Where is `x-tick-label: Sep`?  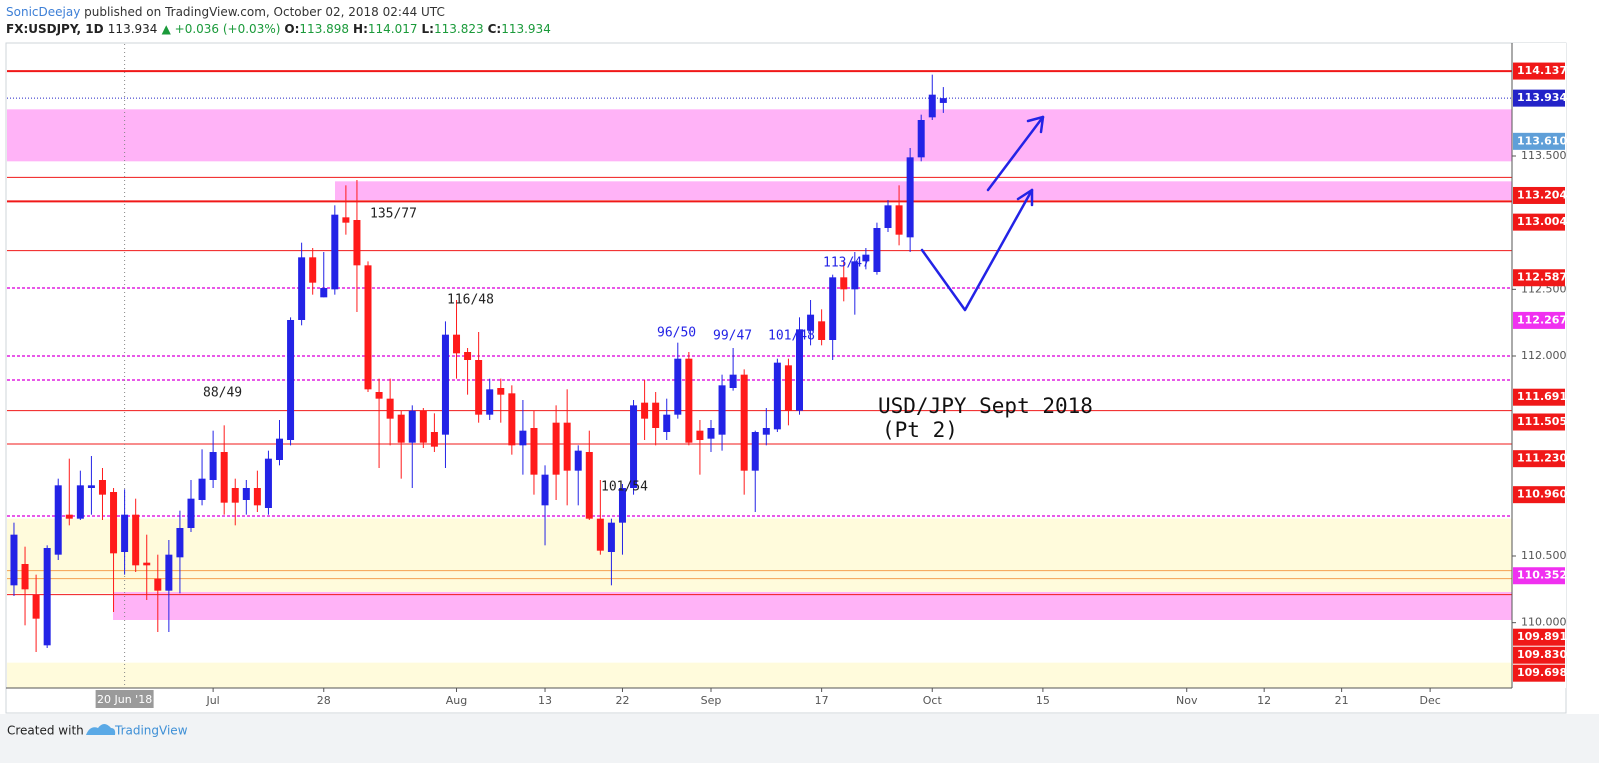 x-tick-label: Sep is located at coordinates (711, 700).